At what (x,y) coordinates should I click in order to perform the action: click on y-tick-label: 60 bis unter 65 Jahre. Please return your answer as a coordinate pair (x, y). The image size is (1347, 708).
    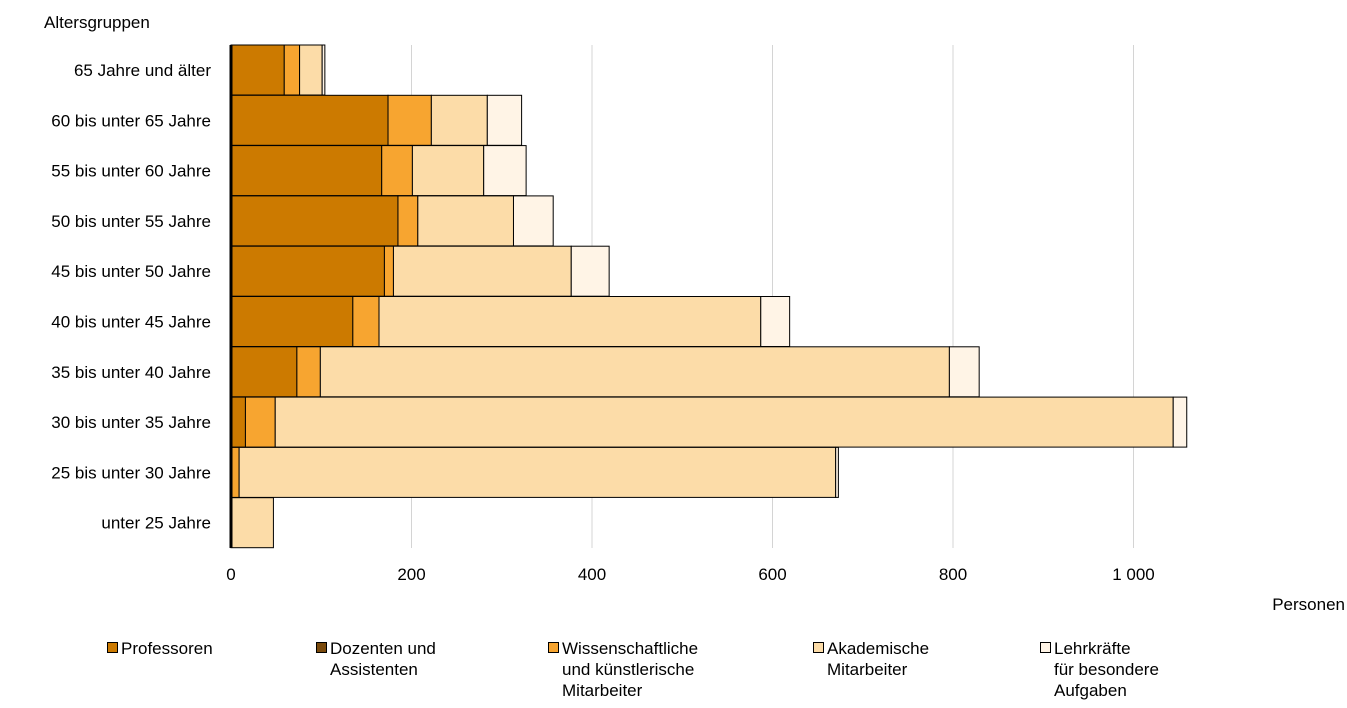
    Looking at the image, I should click on (131, 120).